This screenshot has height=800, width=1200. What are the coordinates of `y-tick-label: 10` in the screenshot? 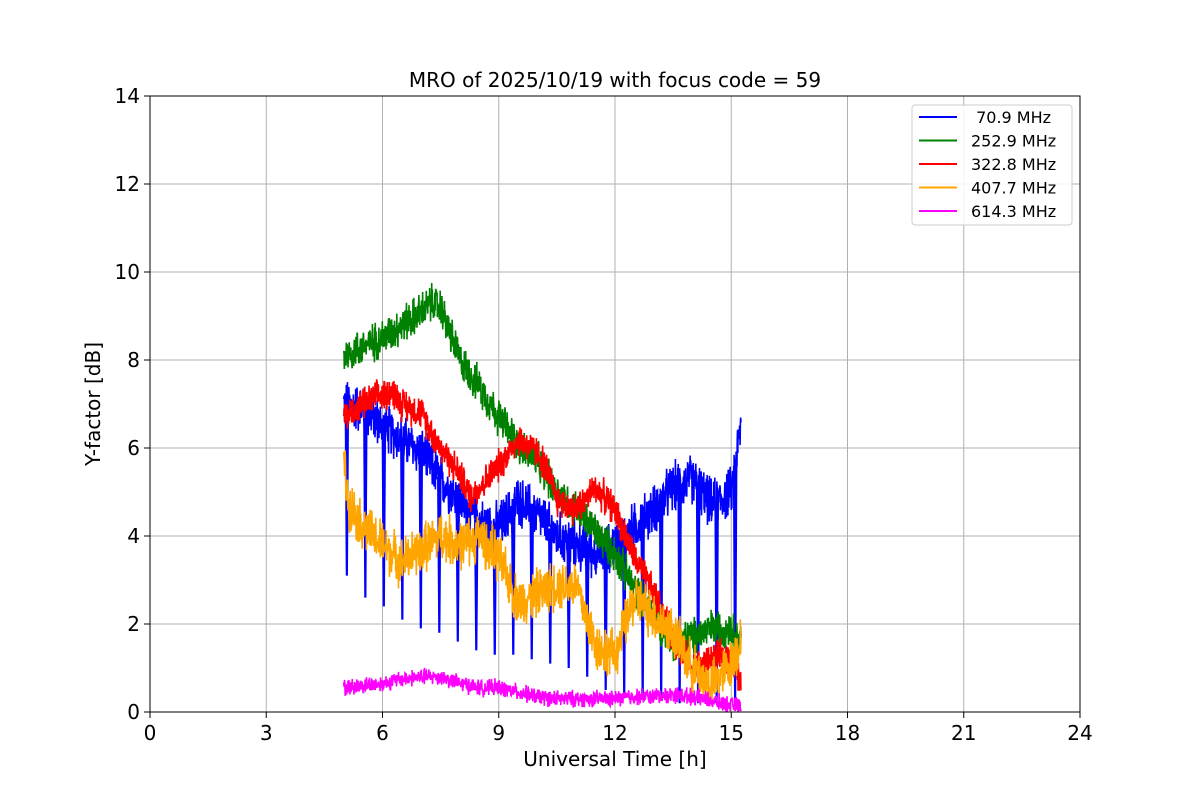 It's located at (127, 272).